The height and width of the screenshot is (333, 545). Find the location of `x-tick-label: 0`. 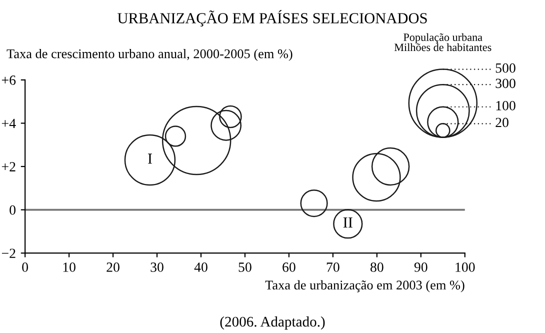

x-tick-label: 0 is located at coordinates (25, 267).